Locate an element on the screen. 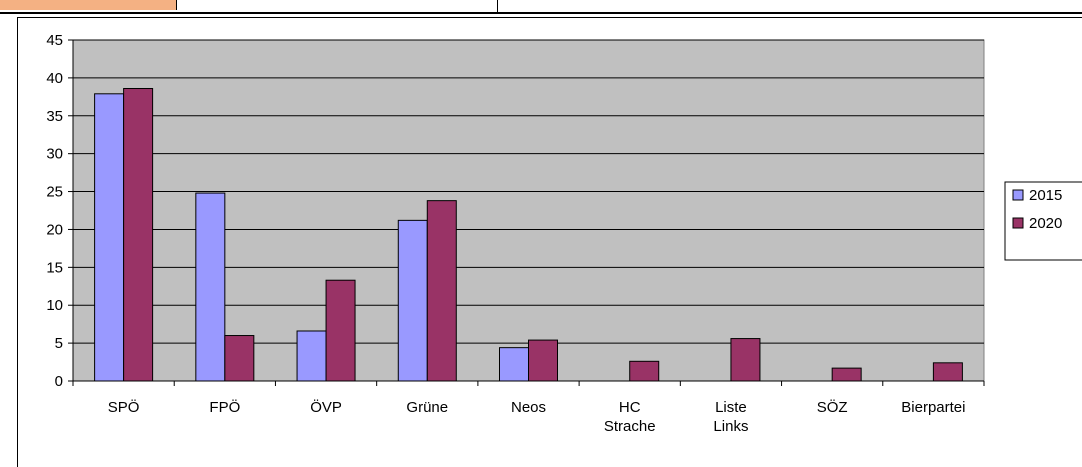 This screenshot has height=467, width=1082. x-tick-label: HC is located at coordinates (630, 407).